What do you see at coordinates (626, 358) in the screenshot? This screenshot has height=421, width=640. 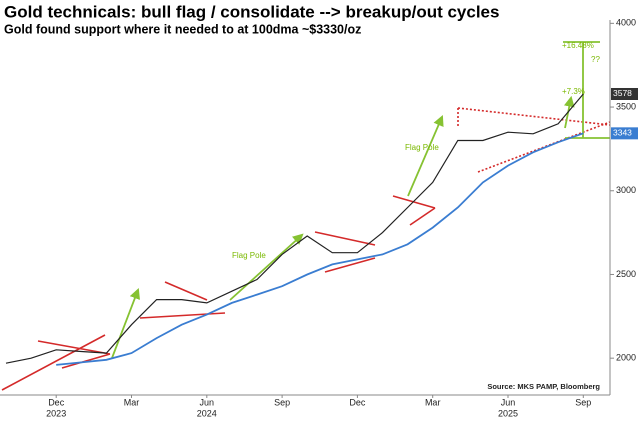 I see `y-tick-label: 2000` at bounding box center [626, 358].